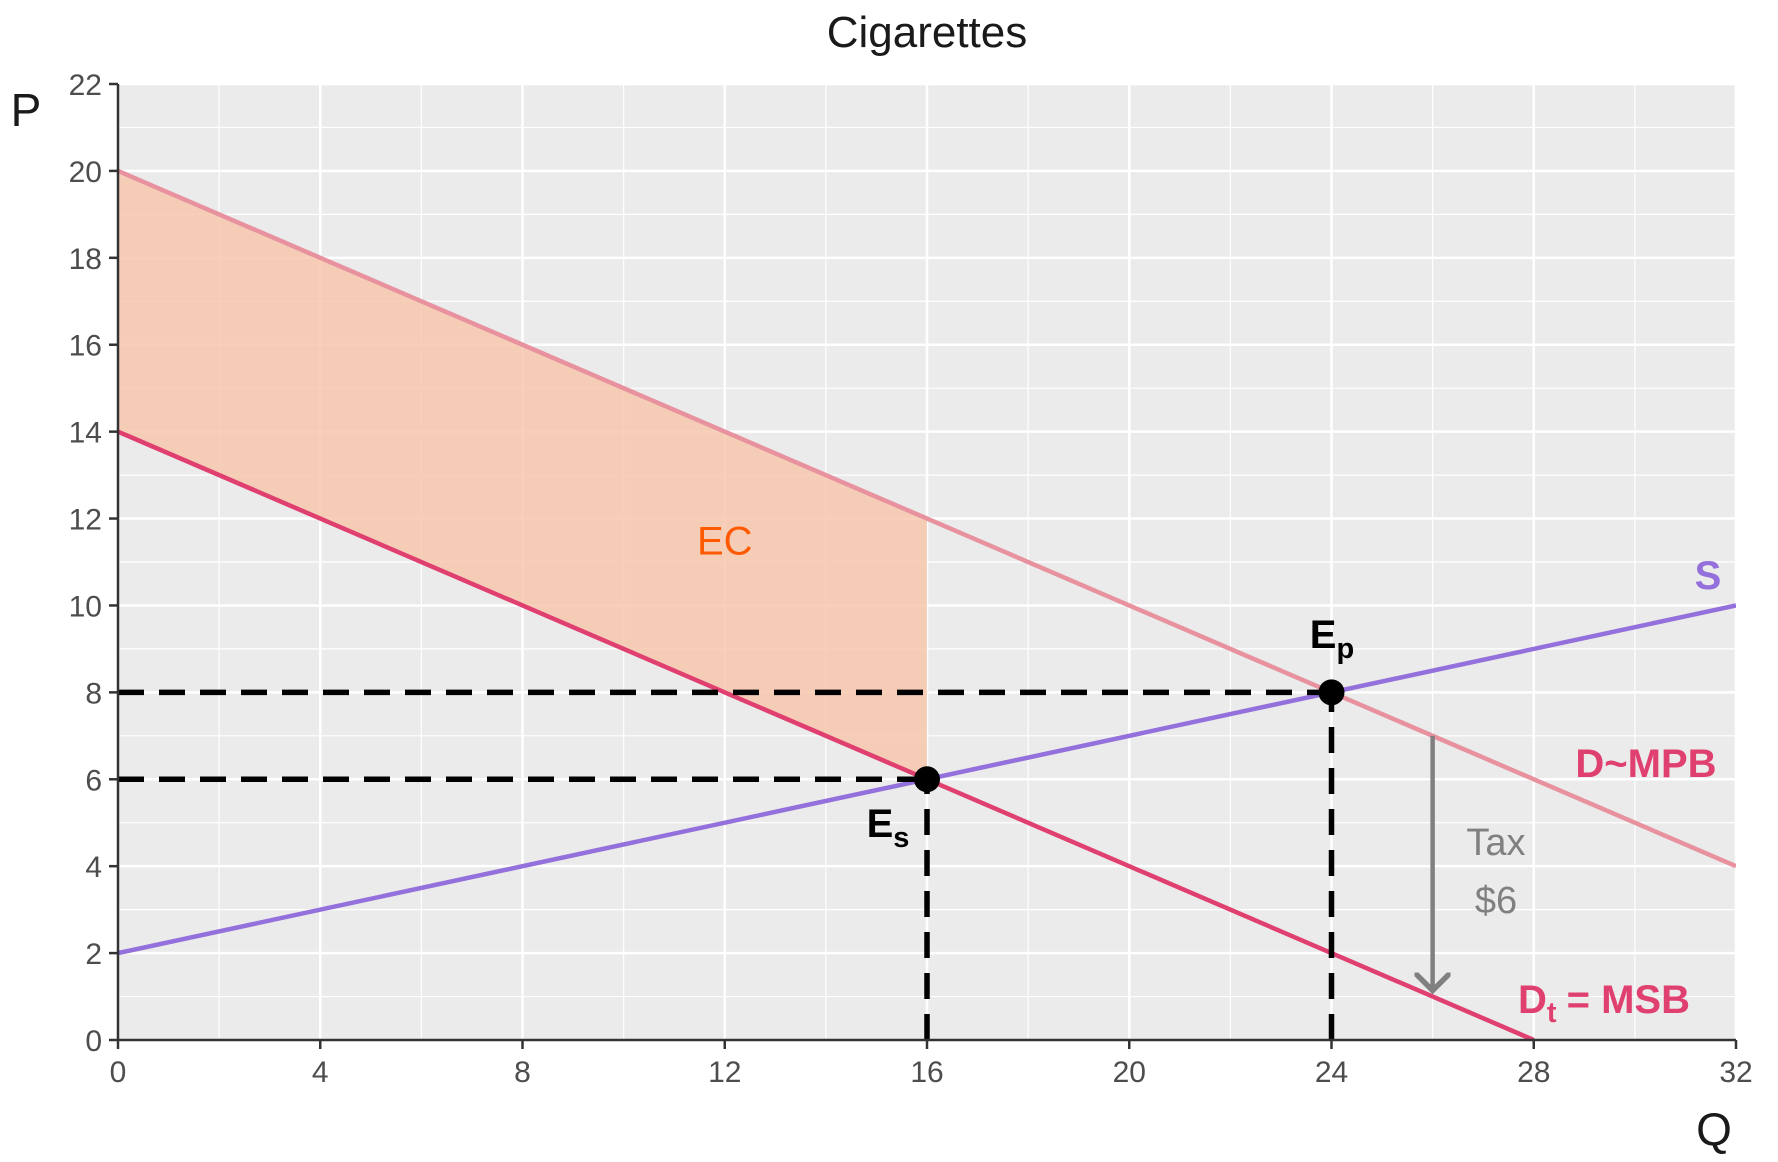  Describe the element at coordinates (93, 867) in the screenshot. I see `y-tick-label: 4` at that location.